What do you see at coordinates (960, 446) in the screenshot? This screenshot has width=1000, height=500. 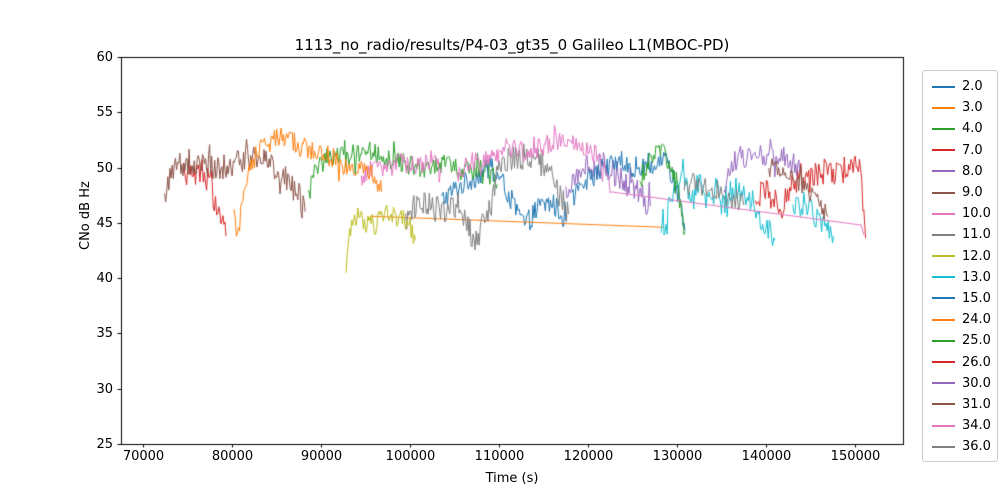 I see `legend-entry: 36.0` at bounding box center [960, 446].